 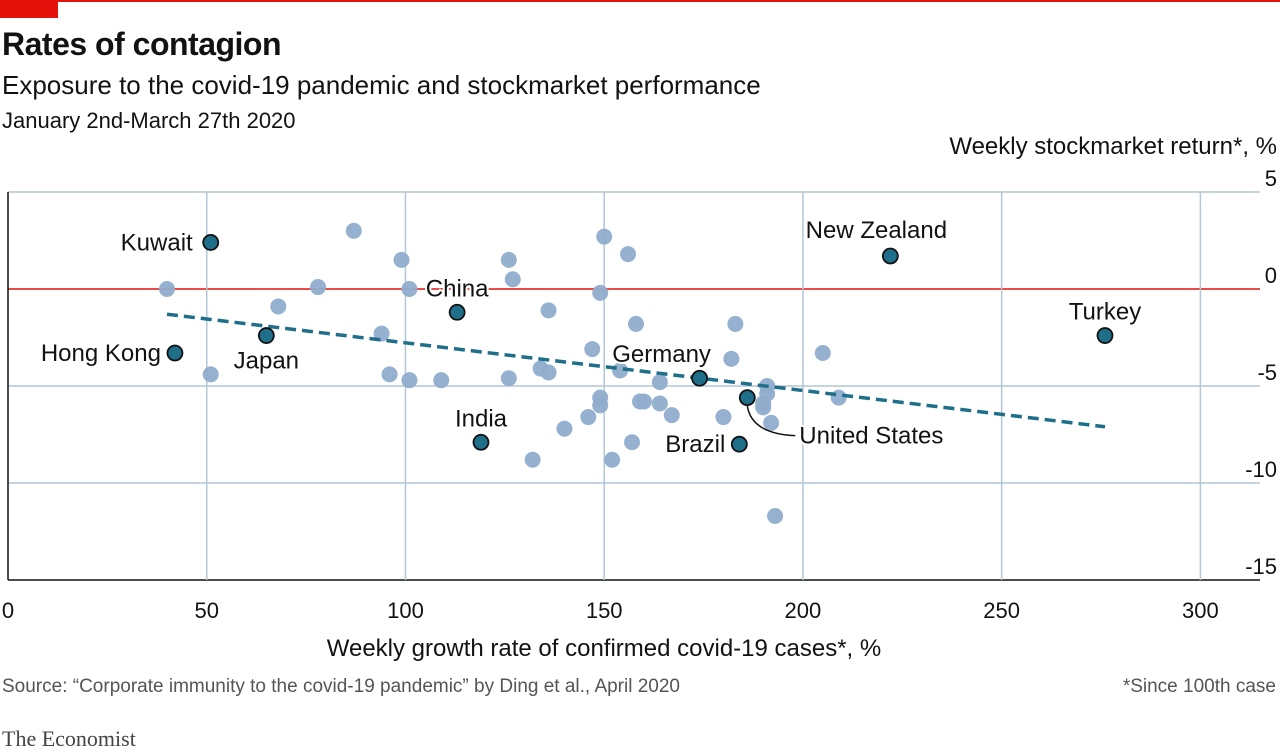 I want to click on y-tick-label: -15, so click(x=1261, y=566).